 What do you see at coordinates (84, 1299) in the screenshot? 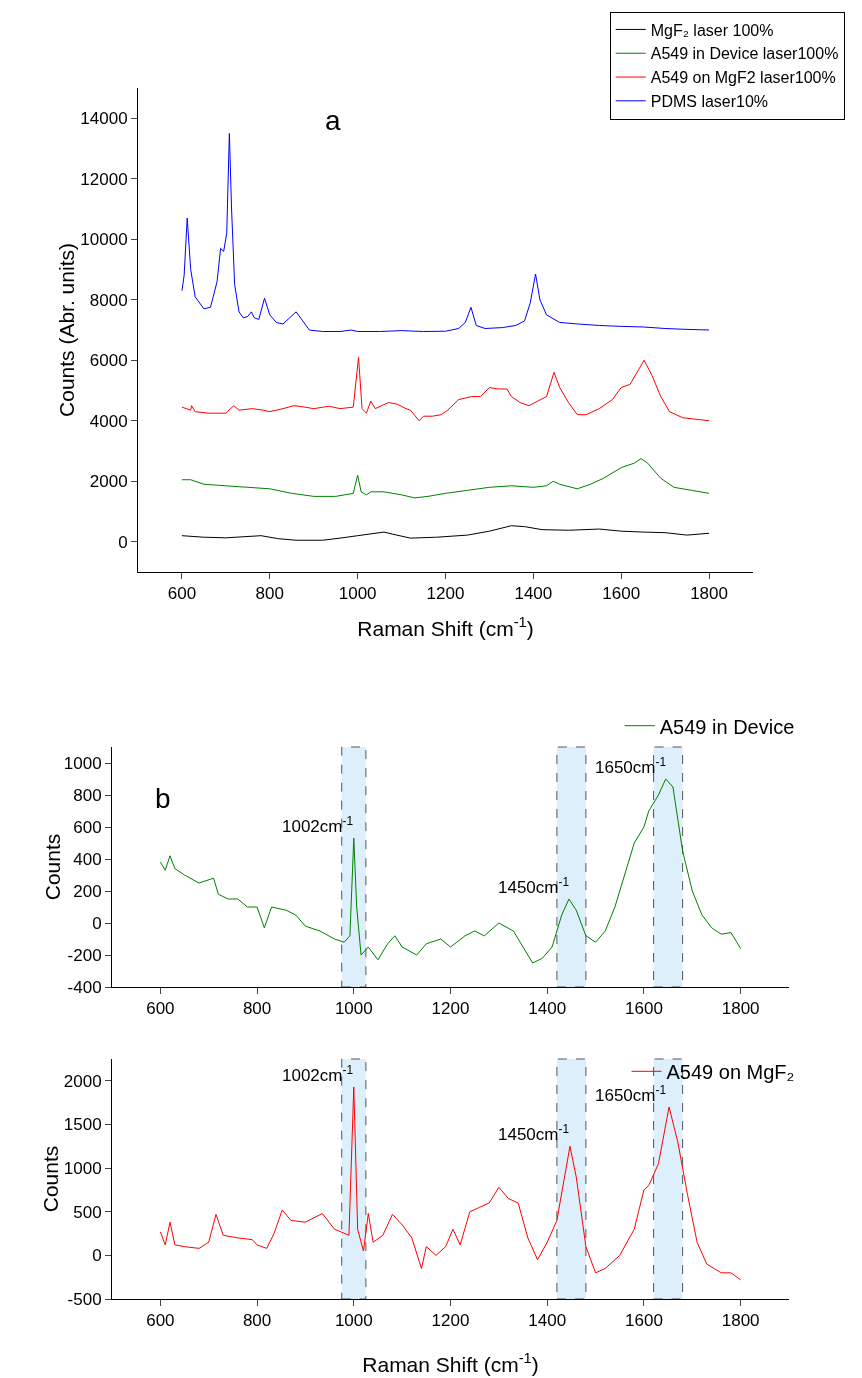
I see `y-tick-label: -500` at bounding box center [84, 1299].